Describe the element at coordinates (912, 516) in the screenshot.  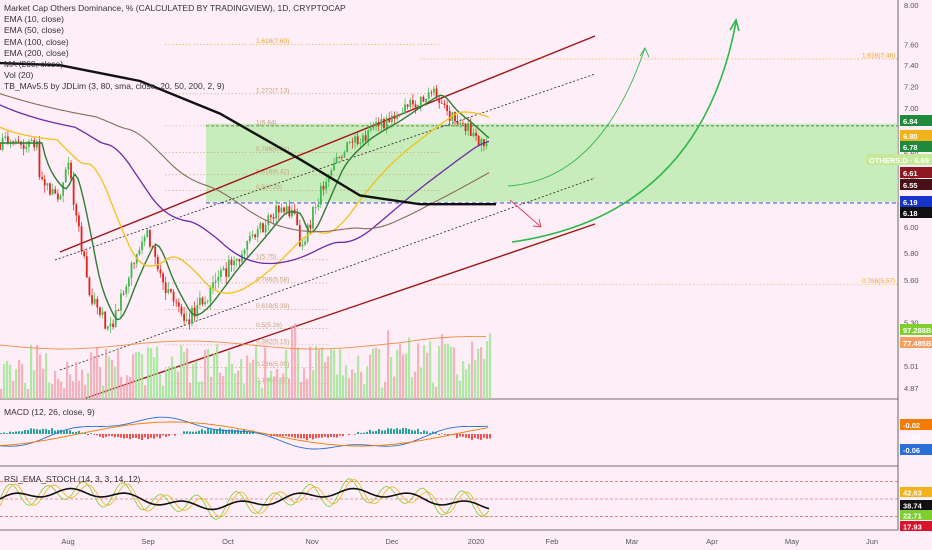
I see `rsi-tag-label: 22.71` at that location.